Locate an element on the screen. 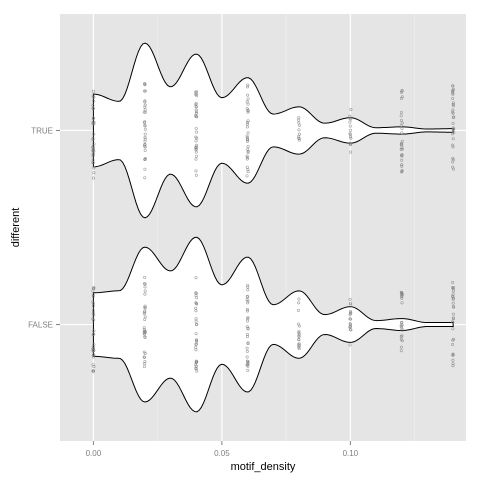  x-tick-label: 0.10 is located at coordinates (351, 453).